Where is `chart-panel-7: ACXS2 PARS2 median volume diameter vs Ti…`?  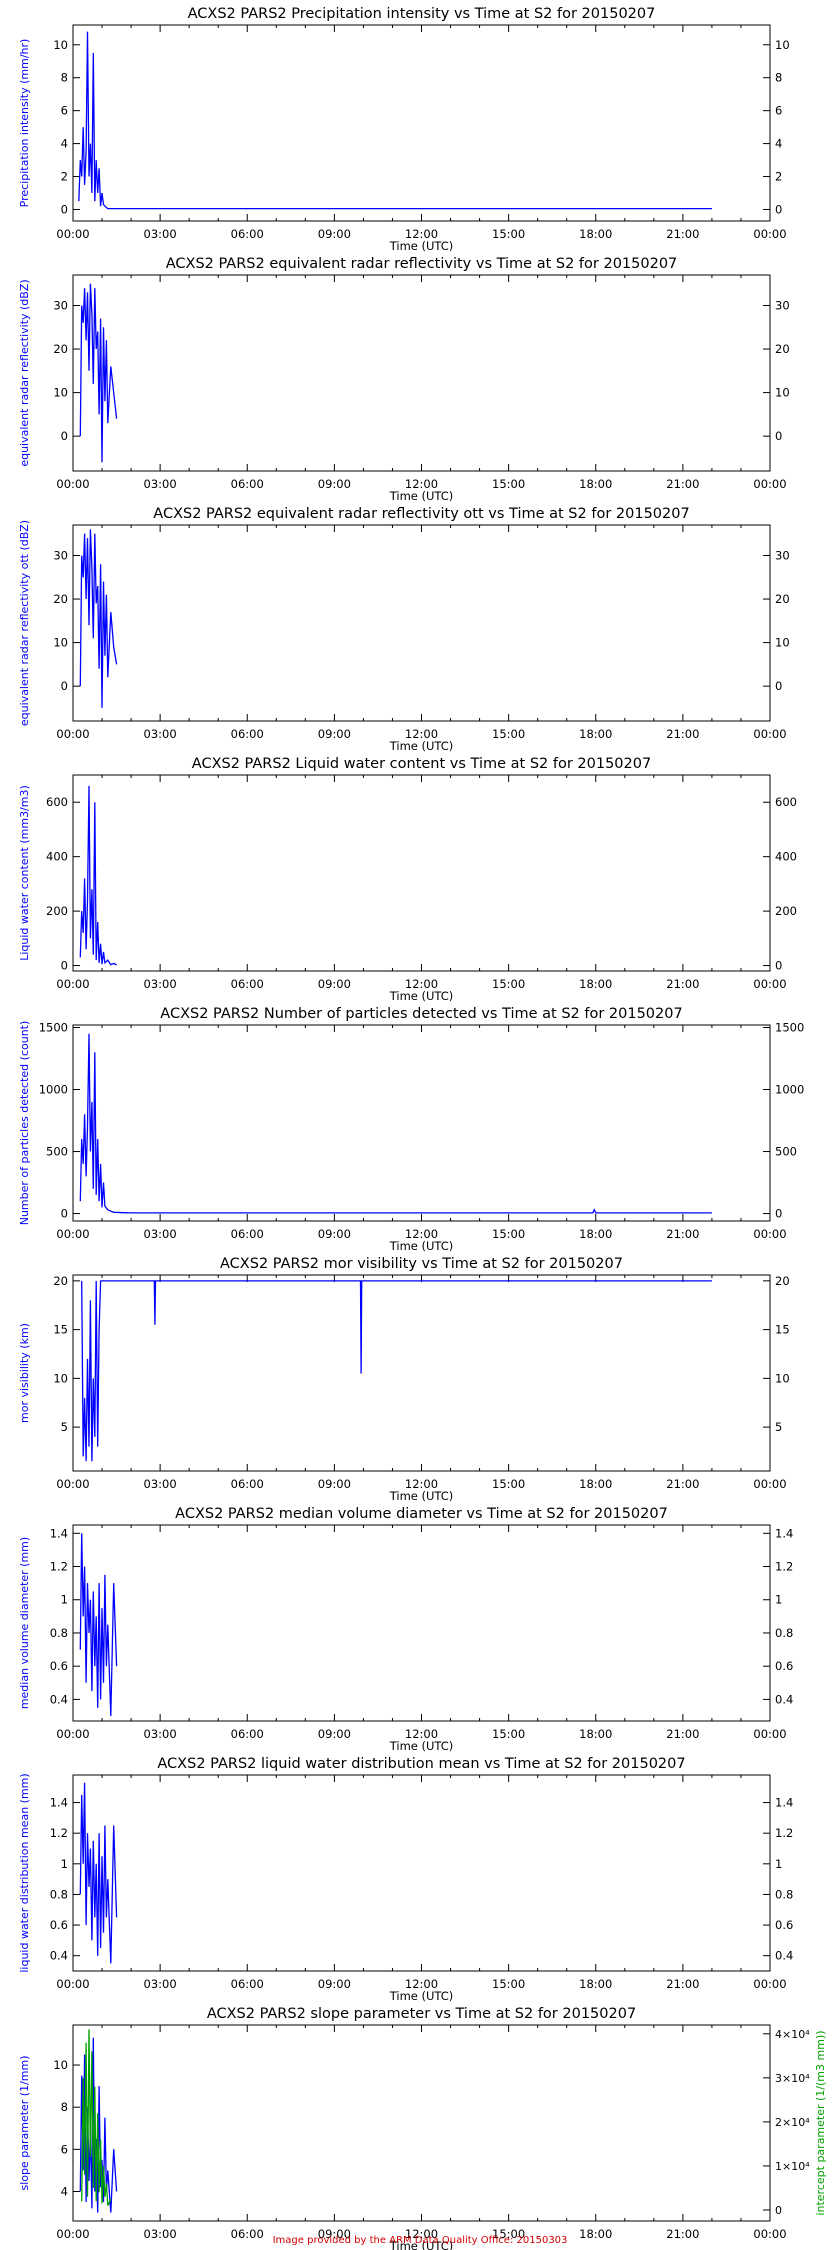 chart-panel-7: ACXS2 PARS2 median volume diameter vs Ti… is located at coordinates (405, 1629).